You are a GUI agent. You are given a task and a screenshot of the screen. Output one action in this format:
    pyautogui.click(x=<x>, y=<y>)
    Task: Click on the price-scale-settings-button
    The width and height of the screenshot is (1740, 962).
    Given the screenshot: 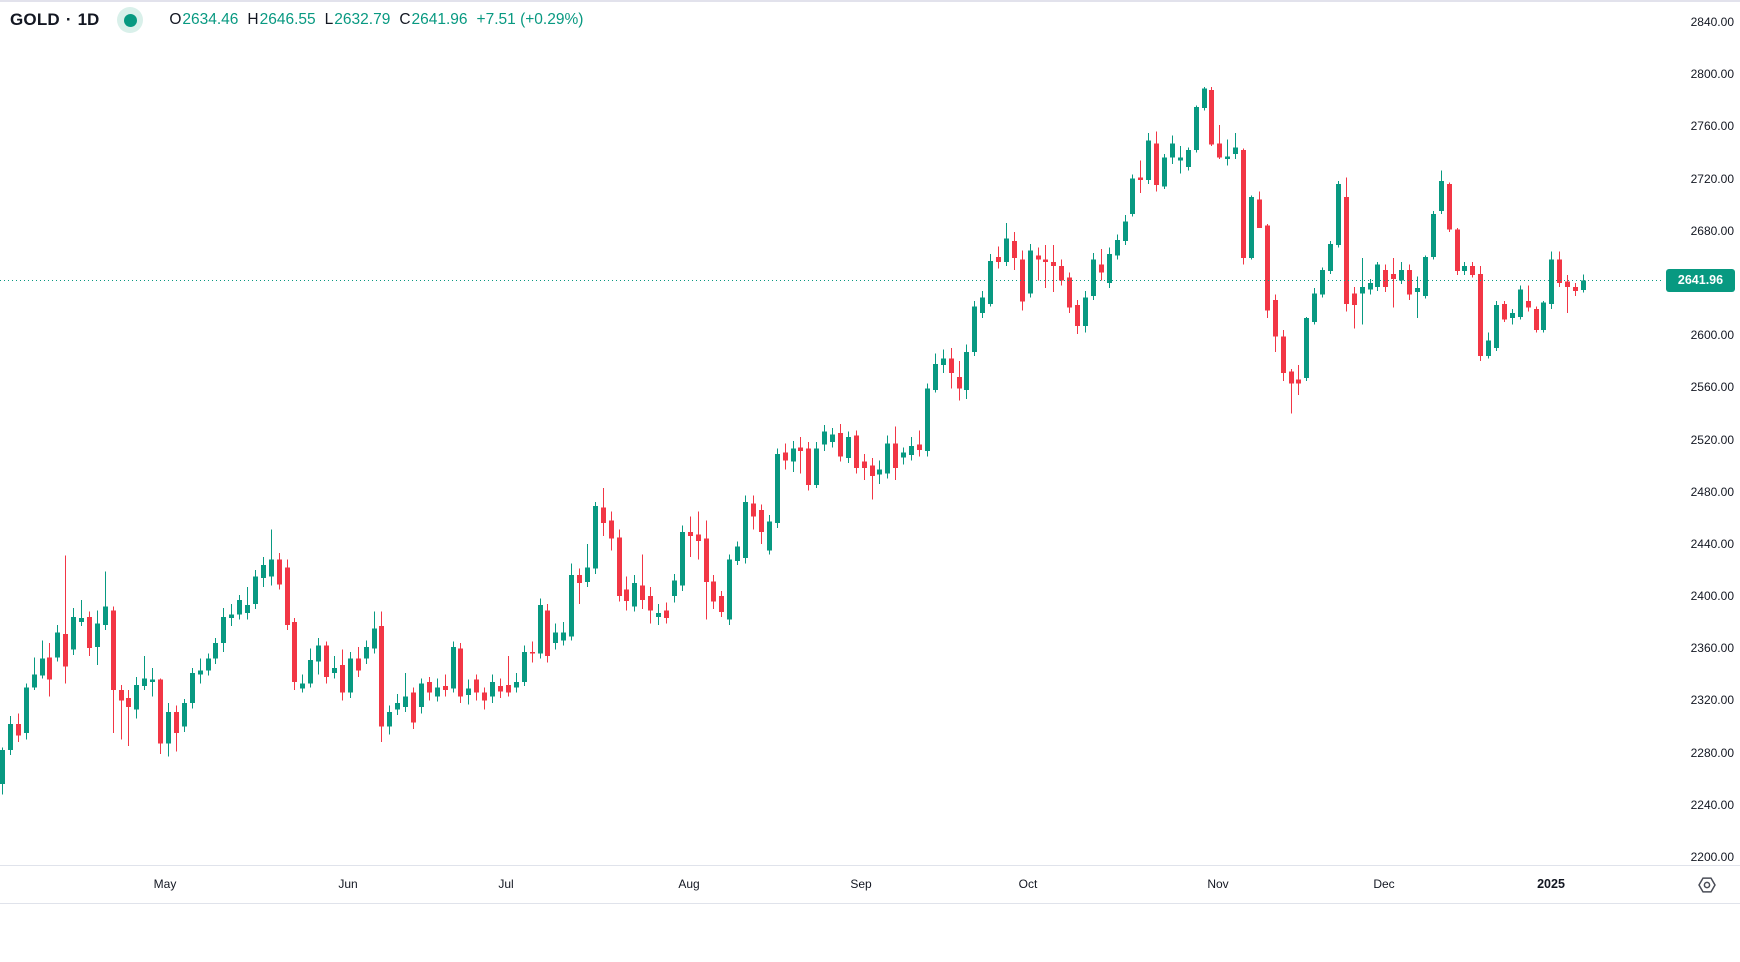 What is the action you would take?
    pyautogui.click(x=1706, y=884)
    